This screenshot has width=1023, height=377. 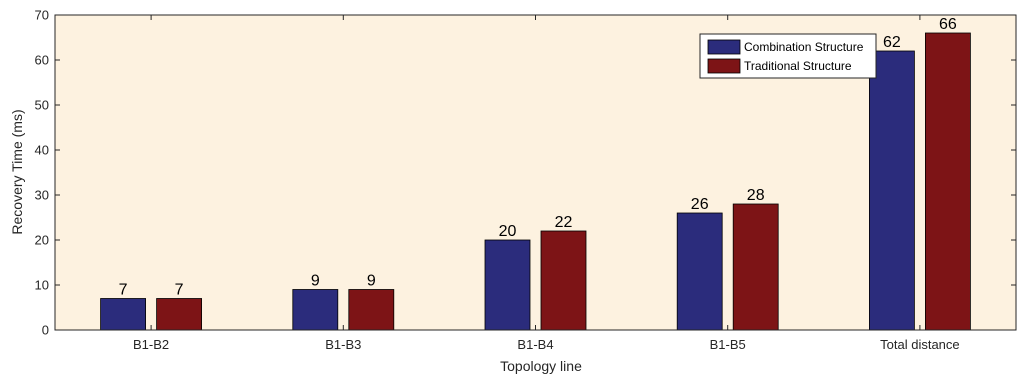 What do you see at coordinates (42, 240) in the screenshot?
I see `y-tick-label: 20` at bounding box center [42, 240].